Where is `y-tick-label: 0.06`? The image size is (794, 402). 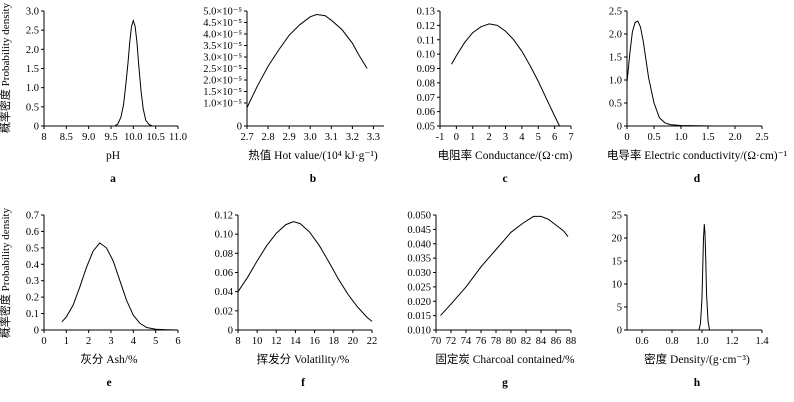 y-tick-label: 0.06 is located at coordinates (426, 112).